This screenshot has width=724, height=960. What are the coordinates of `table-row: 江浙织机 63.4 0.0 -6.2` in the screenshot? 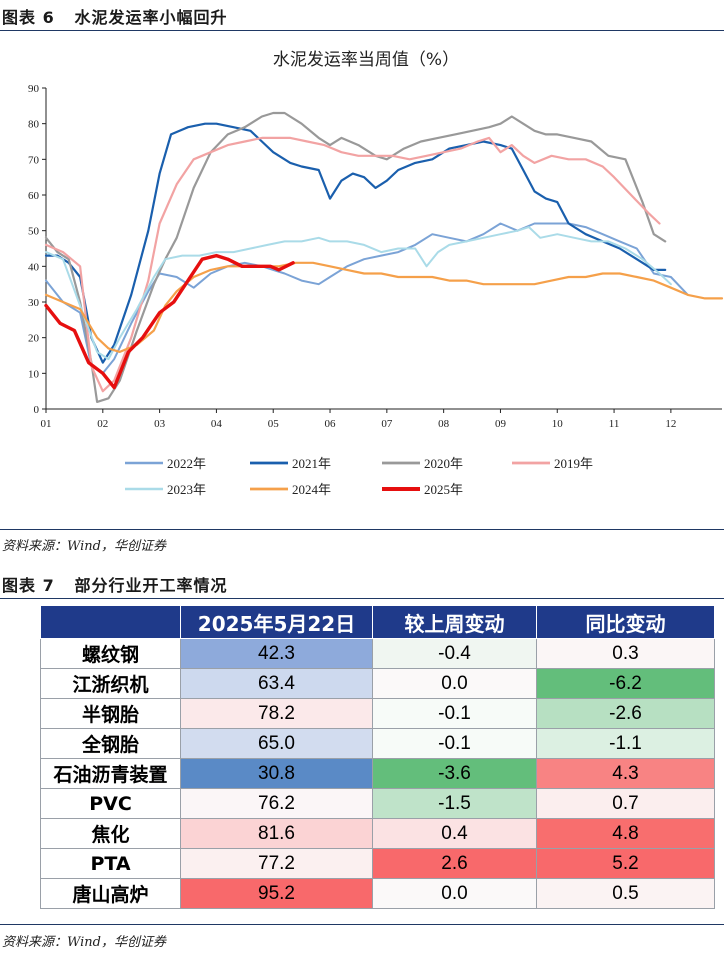 It's located at (377, 683).